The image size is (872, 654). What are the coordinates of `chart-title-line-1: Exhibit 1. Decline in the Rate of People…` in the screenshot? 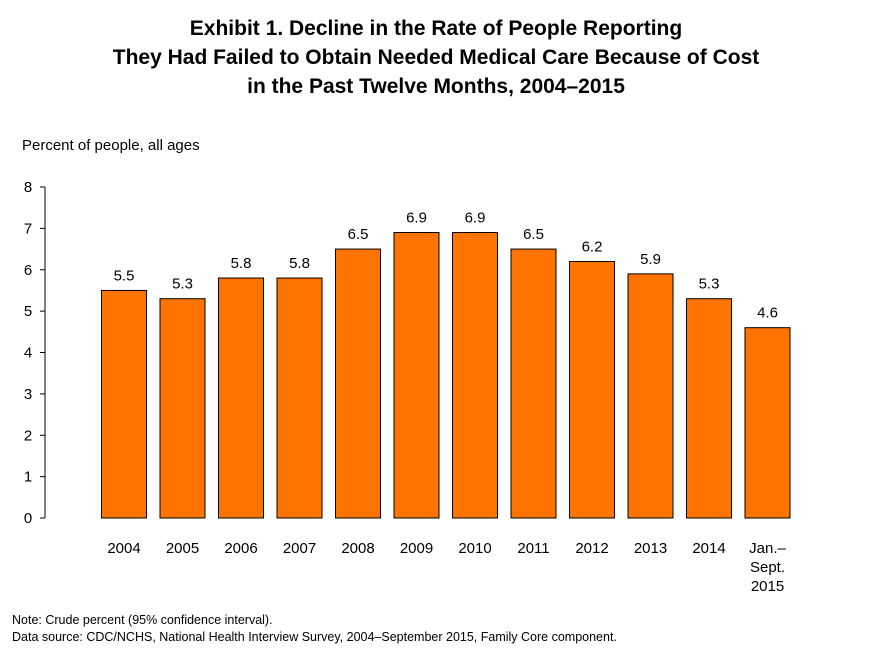 It's located at (436, 28).